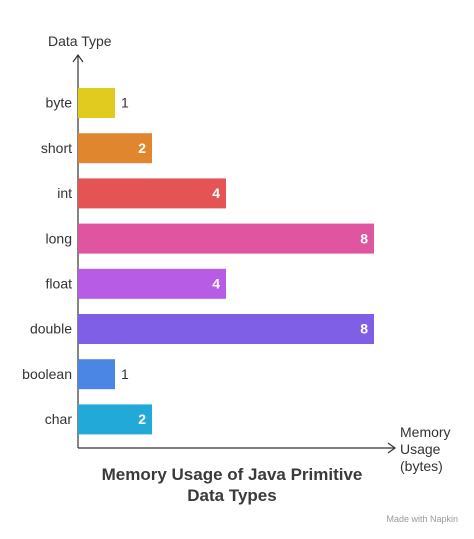  Describe the element at coordinates (80, 41) in the screenshot. I see `y-axis-label: Data Type` at that location.